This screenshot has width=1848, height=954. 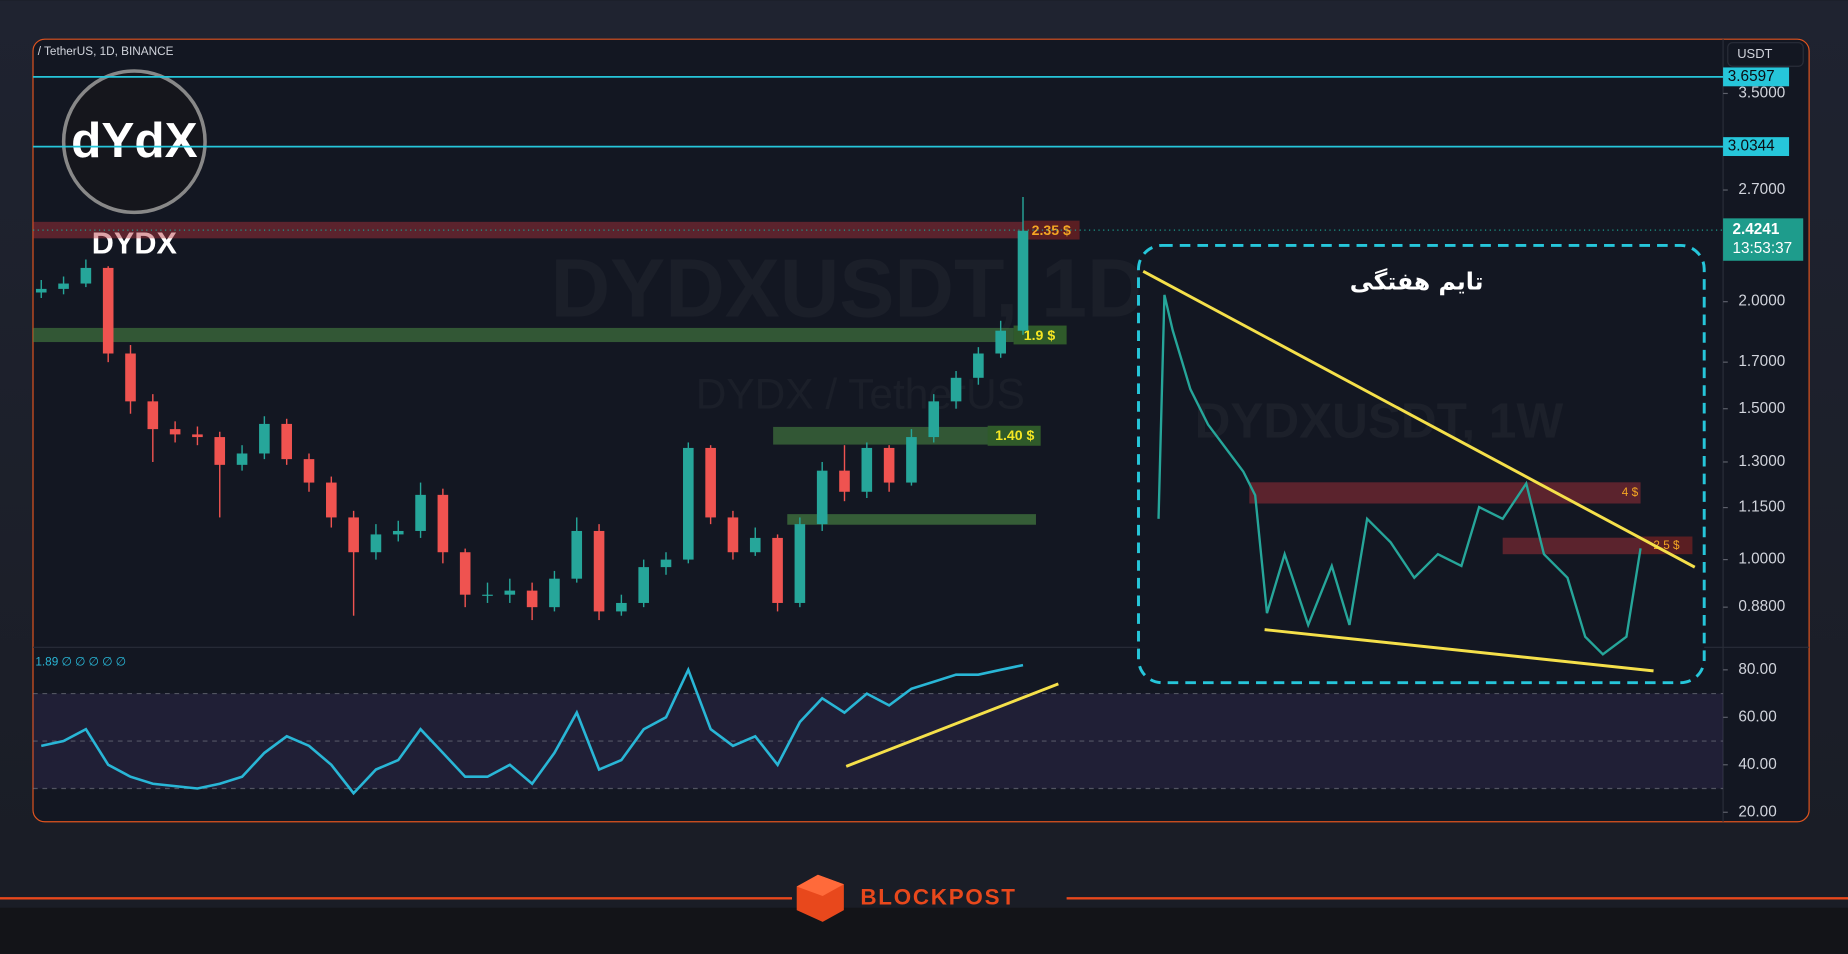 I want to click on footer-band, so click(x=924, y=930).